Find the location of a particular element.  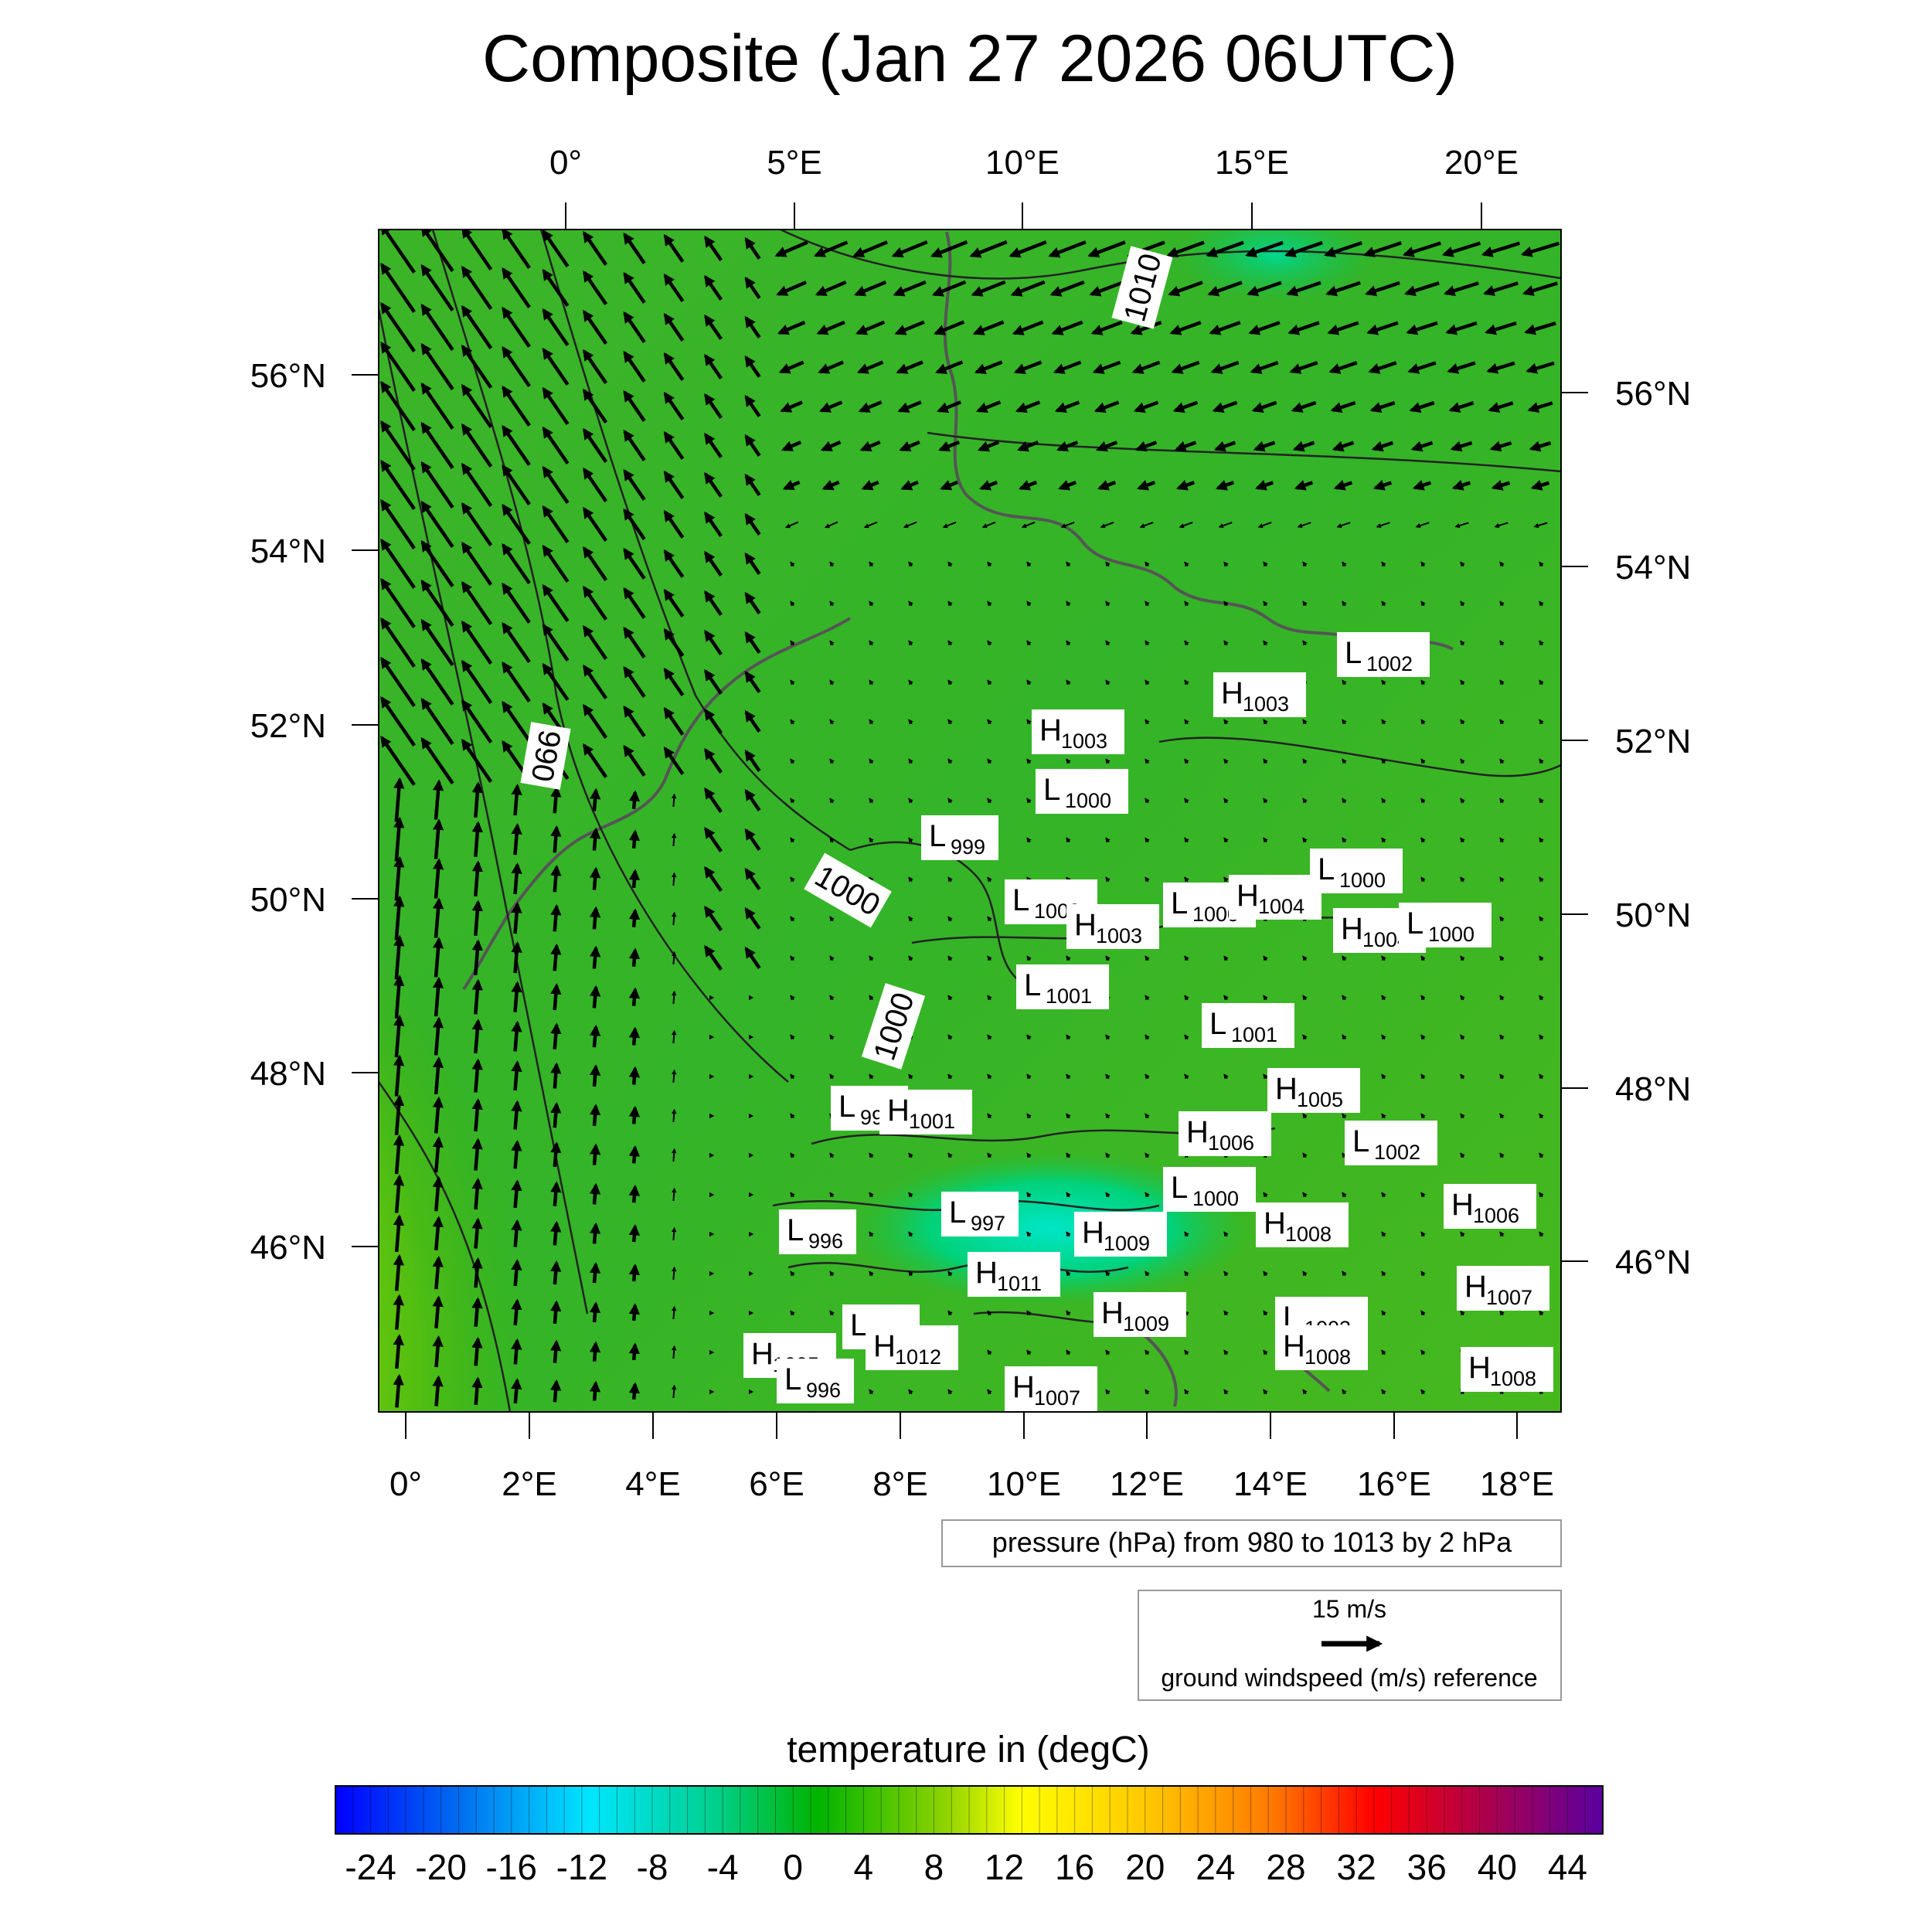

pressure-center-value: 1006 is located at coordinates (1496, 1215).